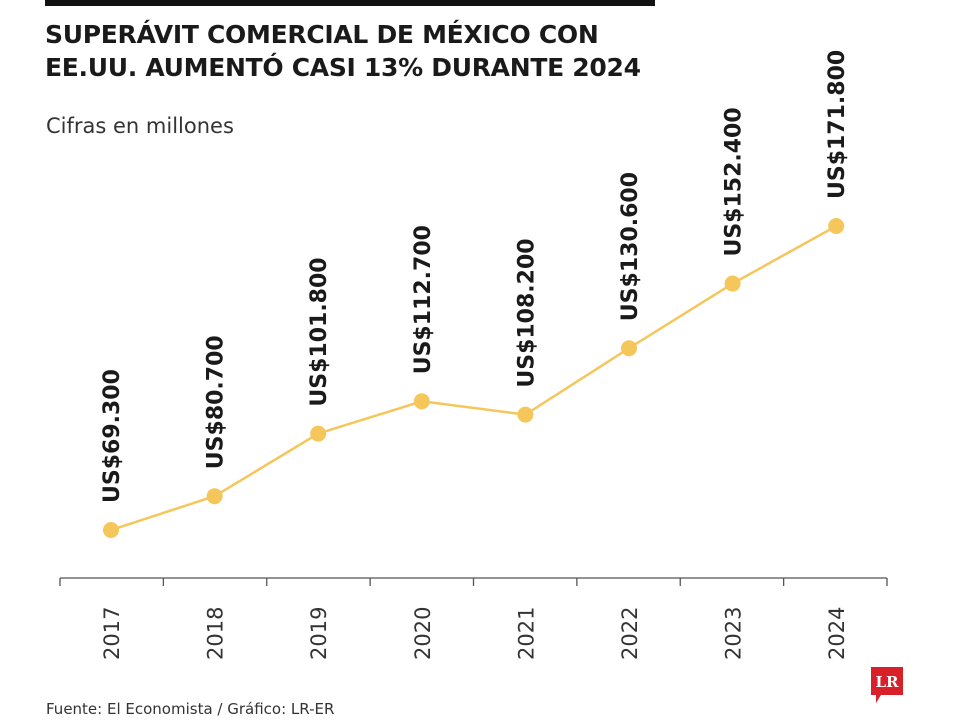  I want to click on x-tick-label: 2019, so click(319, 633).